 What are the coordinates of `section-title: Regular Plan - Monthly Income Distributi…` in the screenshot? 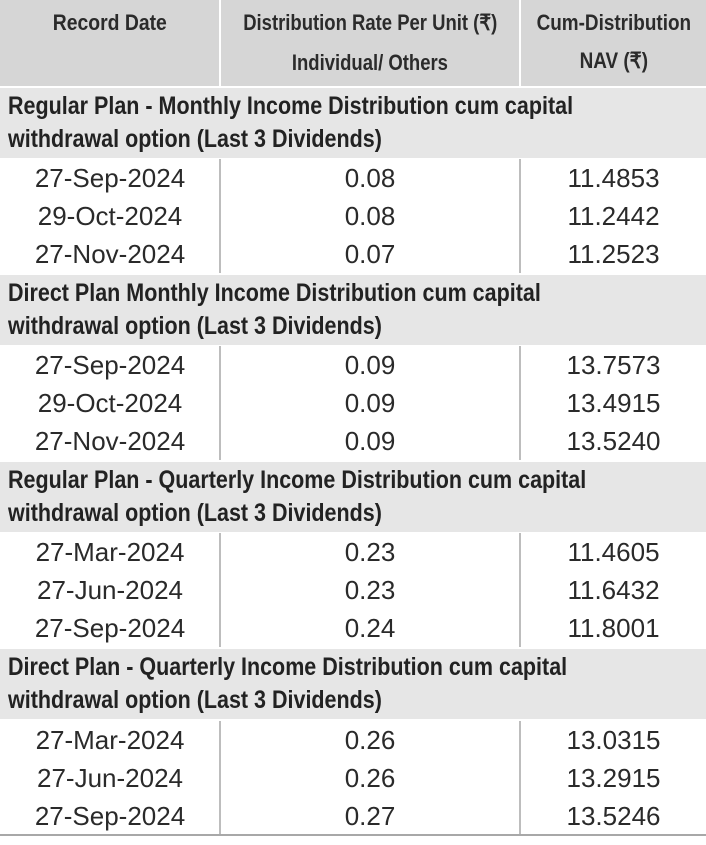 It's located at (291, 106).